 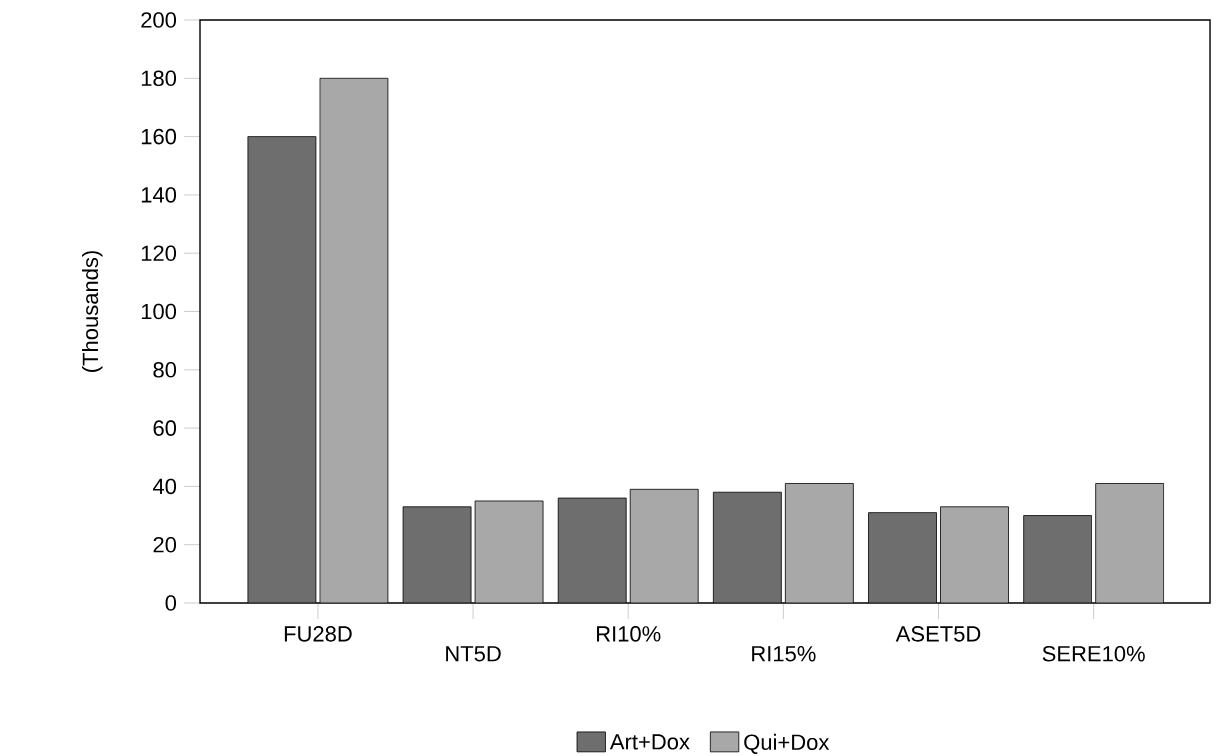 What do you see at coordinates (938, 634) in the screenshot?
I see `x-tick-label: ASET5D` at bounding box center [938, 634].